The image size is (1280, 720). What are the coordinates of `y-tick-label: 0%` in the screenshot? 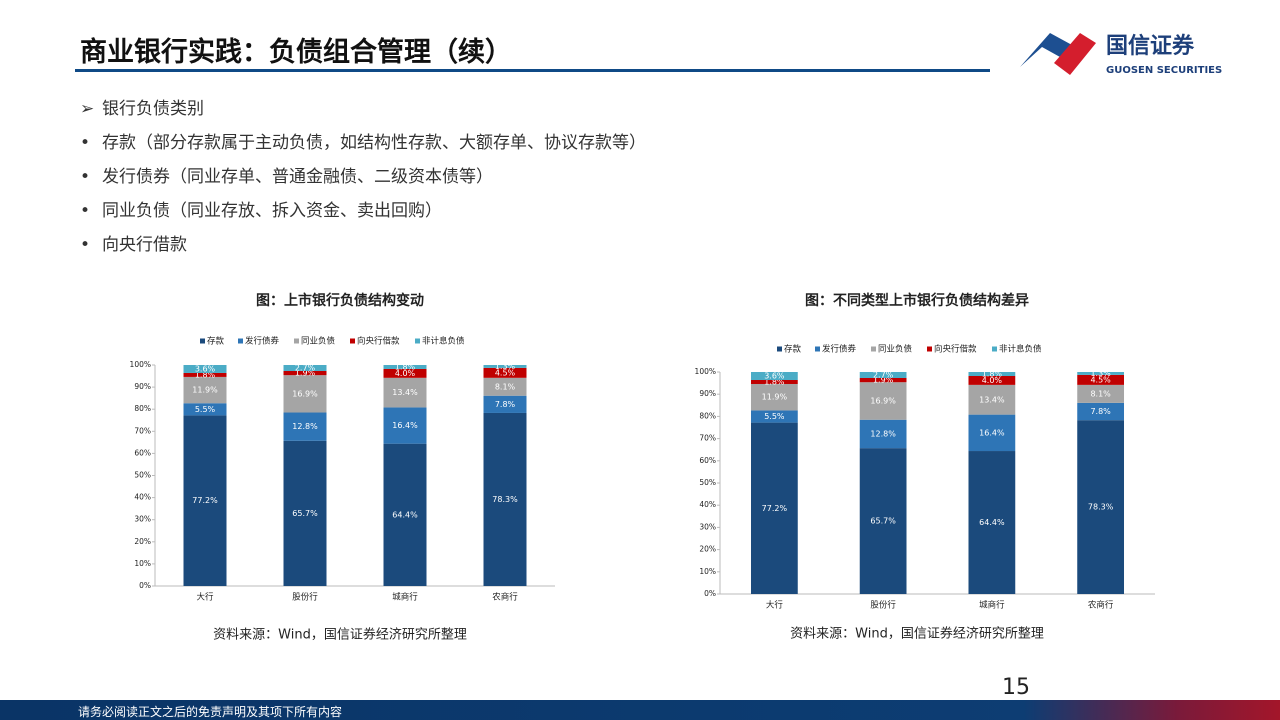 It's located at (710, 593).